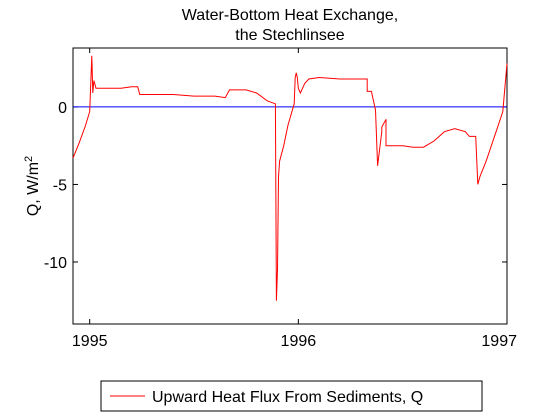 This screenshot has width=560, height=420. What do you see at coordinates (287, 397) in the screenshot?
I see `legend-label: Upward Heat Flux From Sediments, Q` at bounding box center [287, 397].